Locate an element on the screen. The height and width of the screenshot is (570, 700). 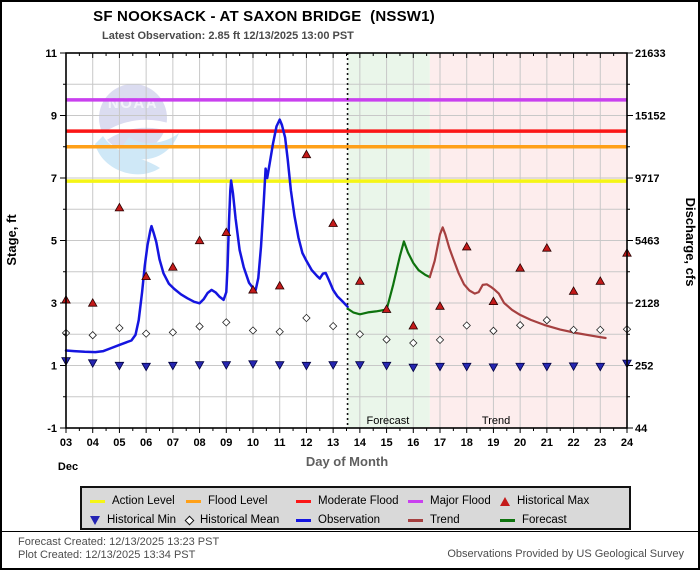
month-label: Dec is located at coordinates (68, 467).